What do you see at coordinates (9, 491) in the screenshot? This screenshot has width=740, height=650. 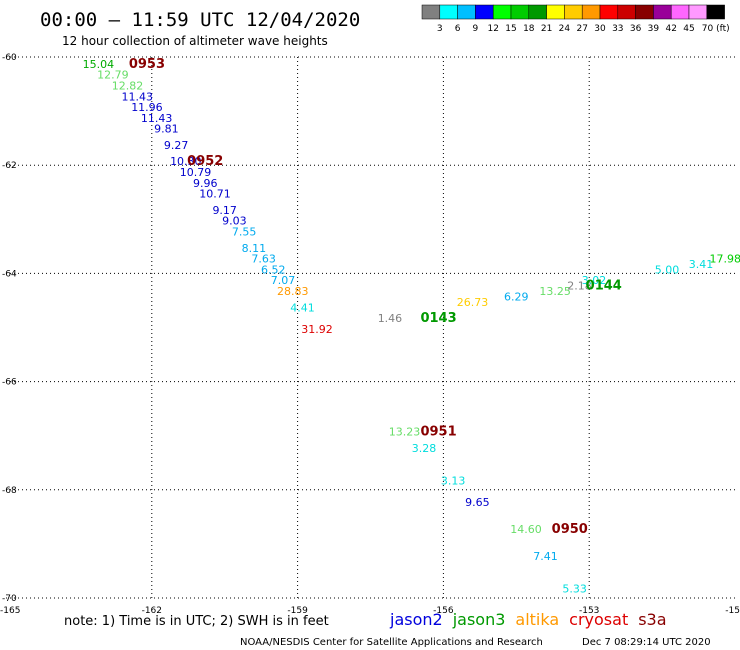 I see `y-tick-label: -68` at bounding box center [9, 491].